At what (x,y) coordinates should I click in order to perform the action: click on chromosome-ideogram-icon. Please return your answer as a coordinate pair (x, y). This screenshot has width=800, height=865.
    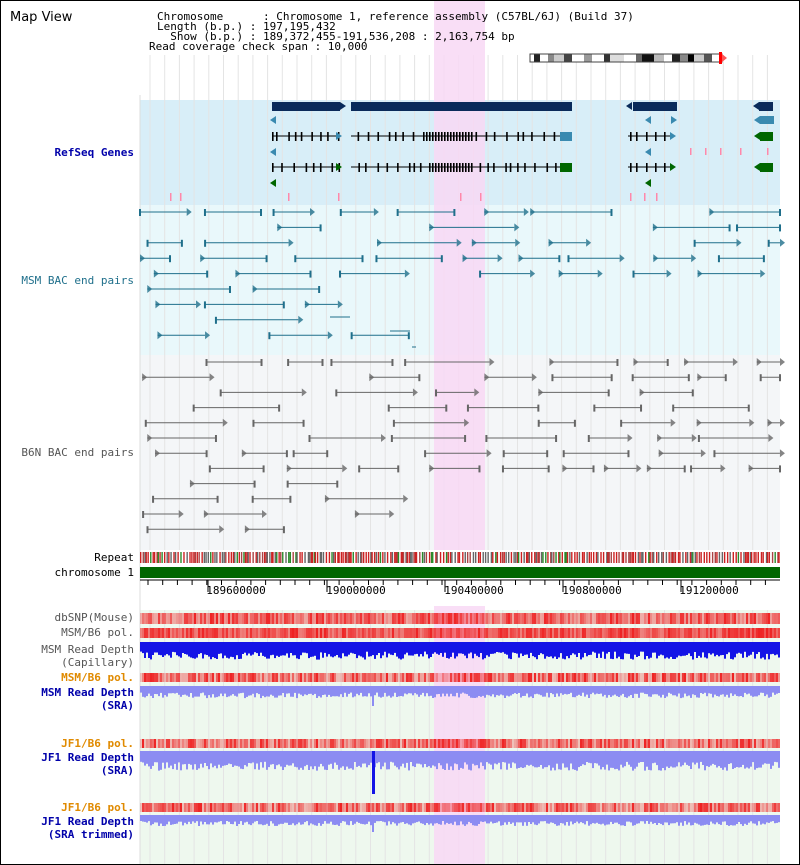
    Looking at the image, I should click on (626, 58).